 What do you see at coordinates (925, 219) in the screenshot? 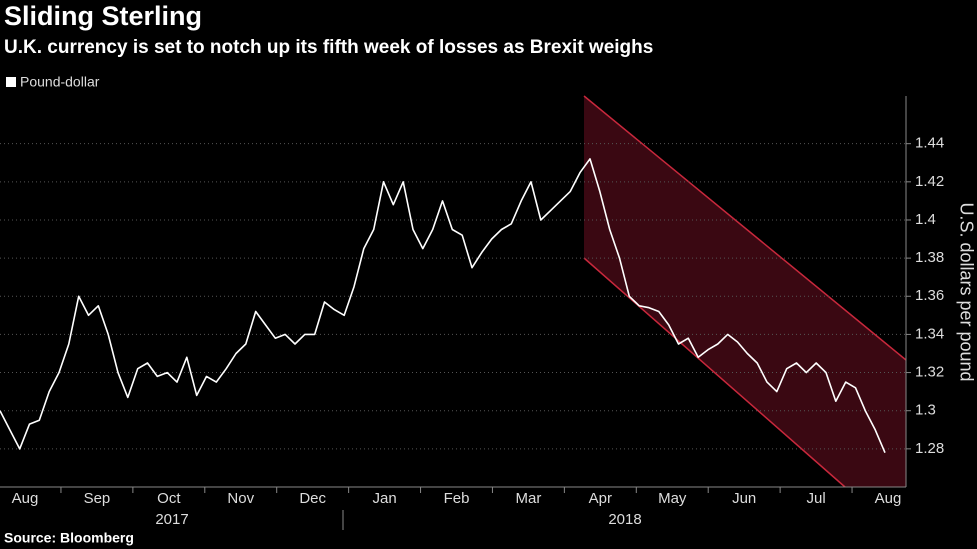
I see `y-tick-label: 1.4` at bounding box center [925, 219].